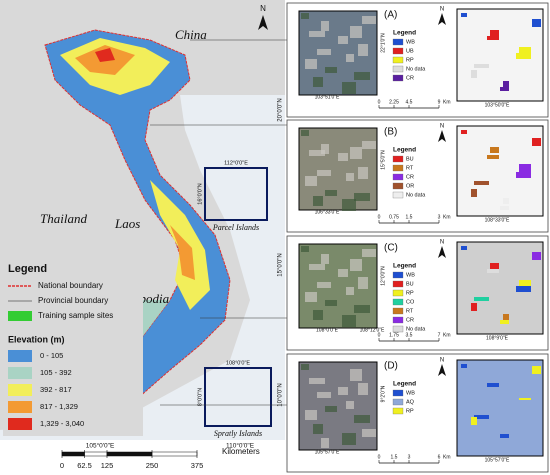  I want to click on label: N, so click(442, 10).